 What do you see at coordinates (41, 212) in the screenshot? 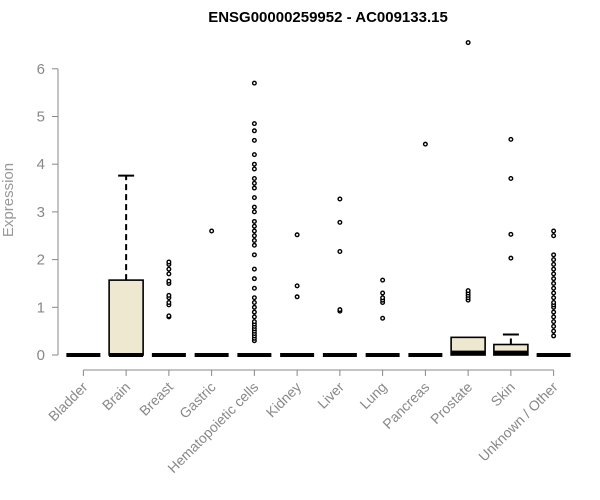
I see `y-tick-label: 3` at bounding box center [41, 212].